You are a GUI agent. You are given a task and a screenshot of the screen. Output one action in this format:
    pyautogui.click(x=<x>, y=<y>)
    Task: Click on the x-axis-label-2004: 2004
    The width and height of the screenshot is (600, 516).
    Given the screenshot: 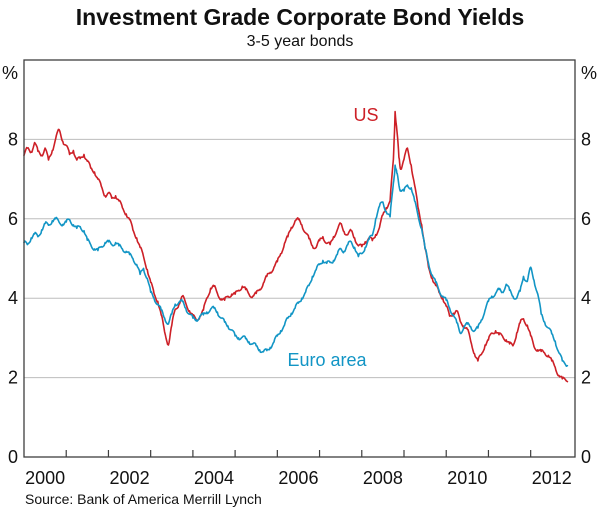 What is the action you would take?
    pyautogui.click(x=214, y=478)
    